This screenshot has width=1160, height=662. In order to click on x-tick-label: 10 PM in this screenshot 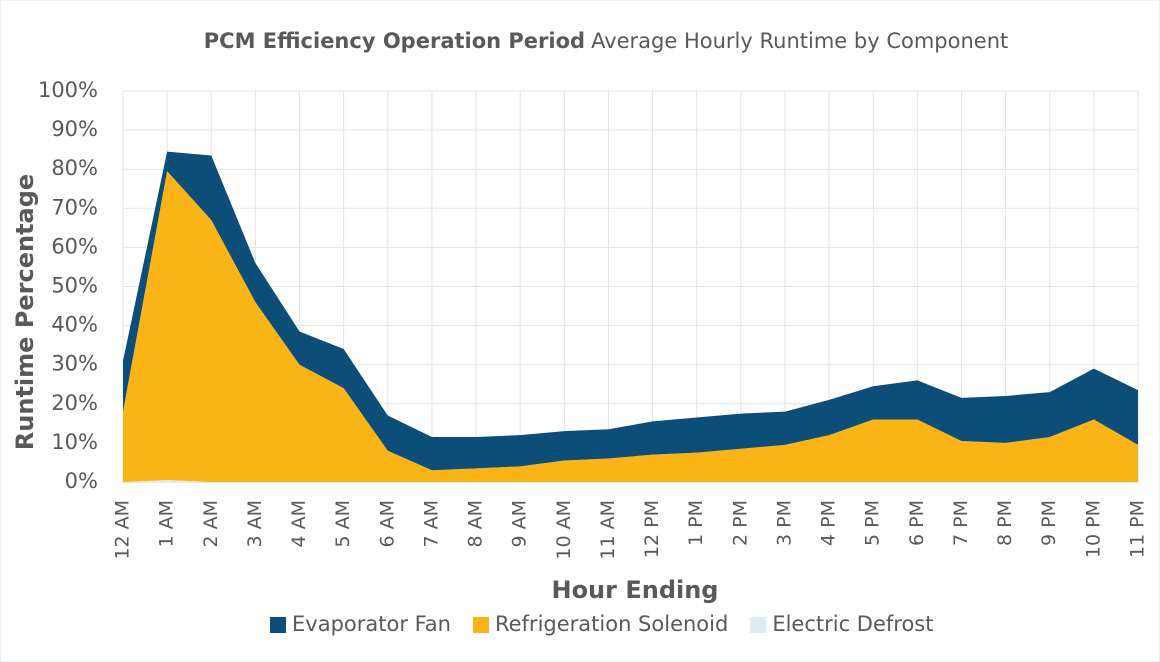, I will do `click(1093, 529)`.